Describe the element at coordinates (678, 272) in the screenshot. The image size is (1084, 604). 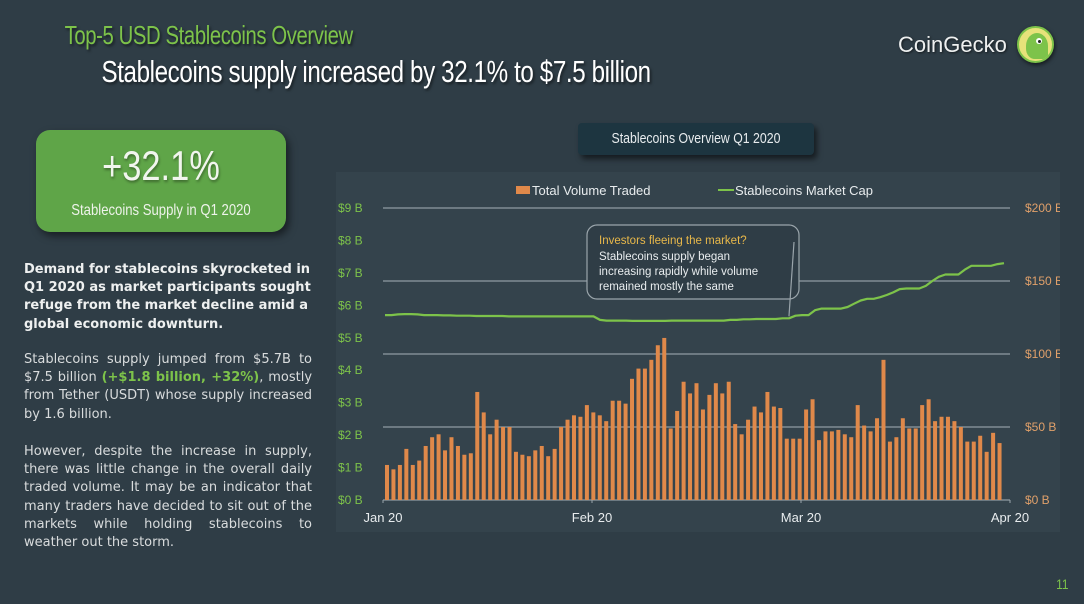
I see `annotation-body-line: increasing rapidly while volume` at that location.